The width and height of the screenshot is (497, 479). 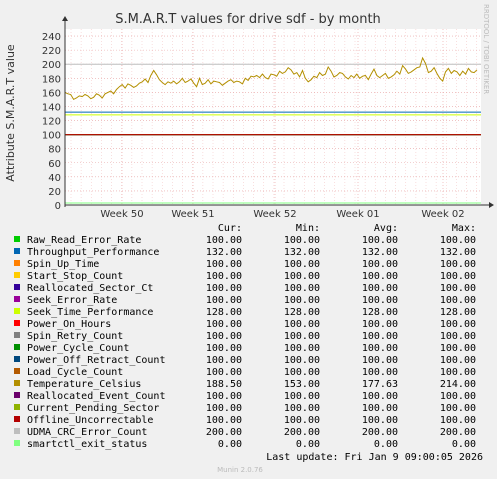 I want to click on x-tick-label: Week 52, so click(x=274, y=214).